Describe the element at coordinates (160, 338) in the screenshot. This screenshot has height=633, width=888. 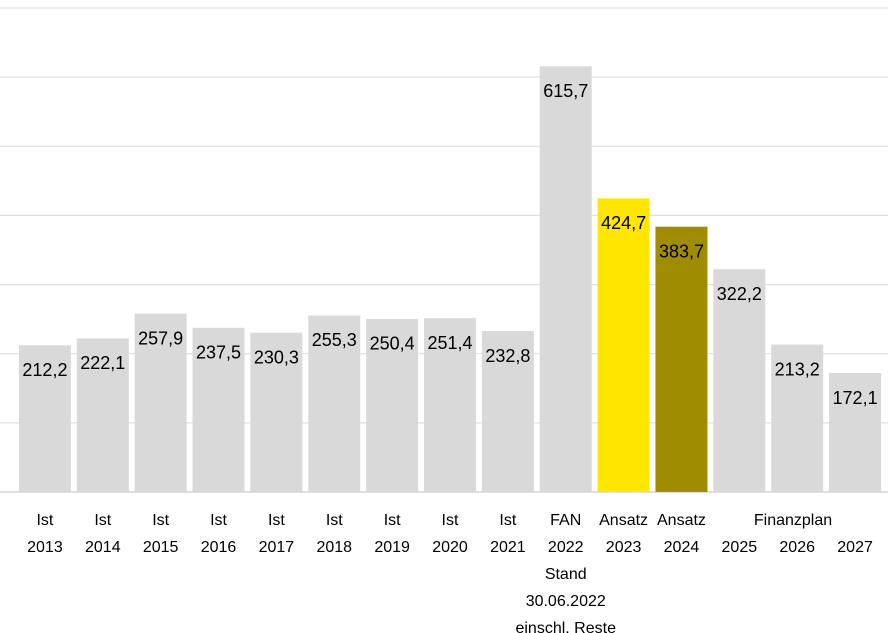
I see `value-label: 257,9` at that location.